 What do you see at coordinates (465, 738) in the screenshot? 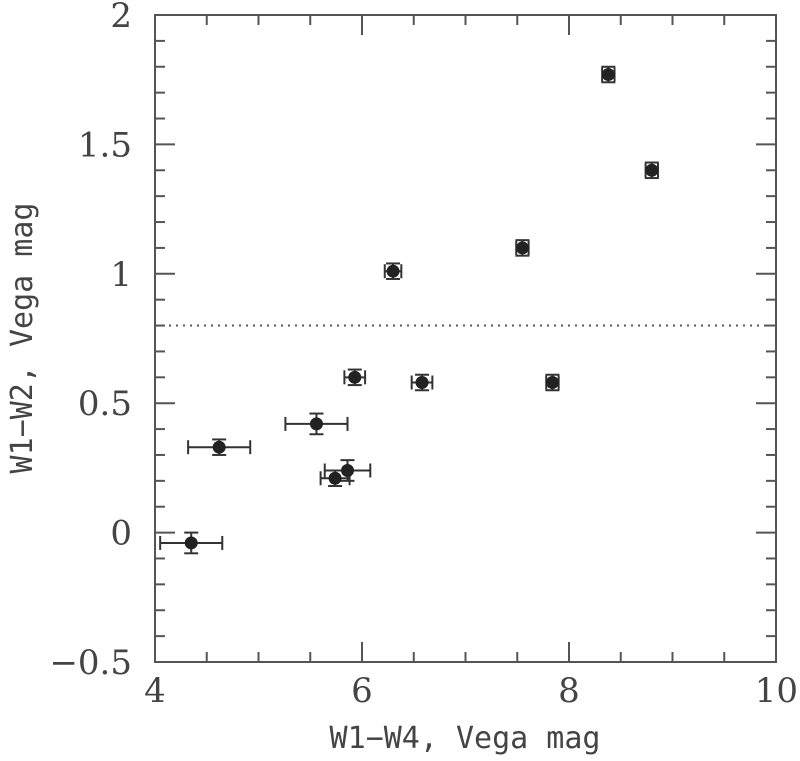
I see `x-axis-label: W1−W4, Vega mag` at bounding box center [465, 738].